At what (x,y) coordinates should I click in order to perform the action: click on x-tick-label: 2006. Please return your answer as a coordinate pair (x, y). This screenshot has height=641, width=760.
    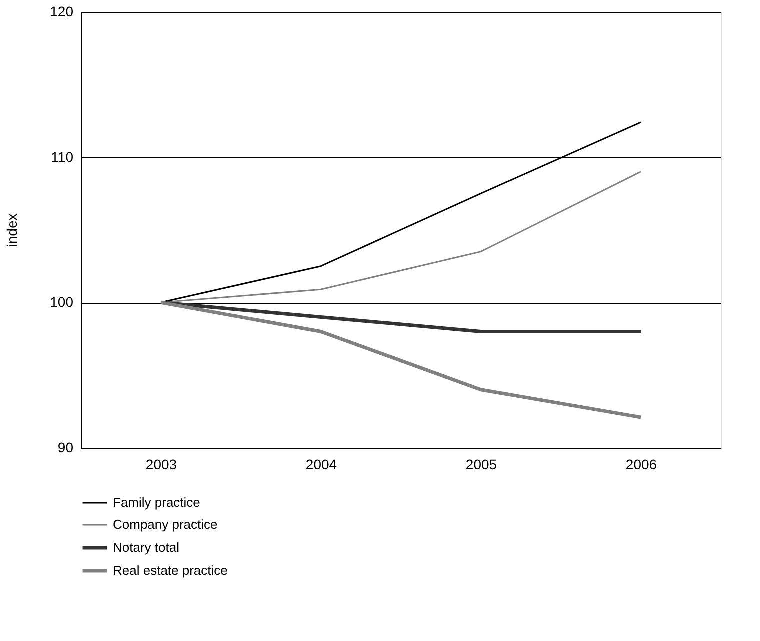
    Looking at the image, I should click on (642, 464).